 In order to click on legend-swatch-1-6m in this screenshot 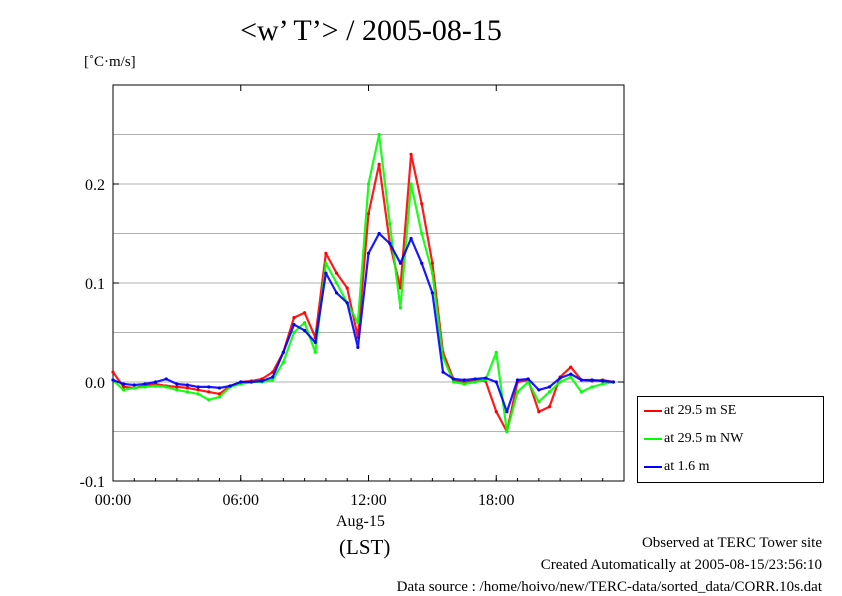, I will do `click(653, 466)`.